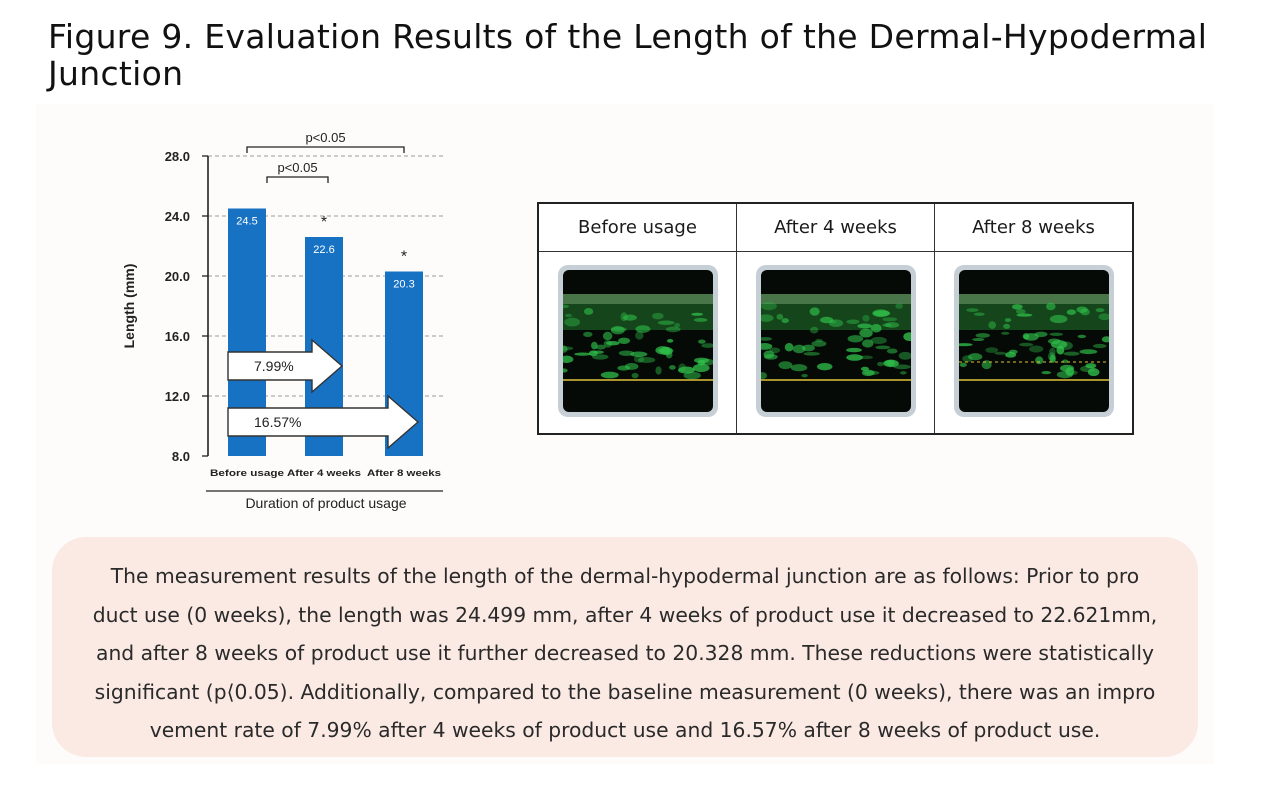  What do you see at coordinates (177, 156) in the screenshot?
I see `y-tick-label: 28.0` at bounding box center [177, 156].